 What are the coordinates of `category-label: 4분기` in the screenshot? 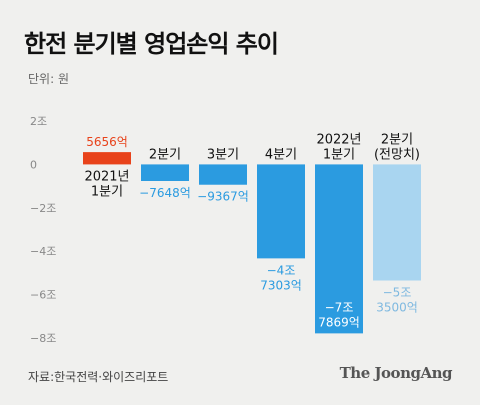 It's located at (281, 154).